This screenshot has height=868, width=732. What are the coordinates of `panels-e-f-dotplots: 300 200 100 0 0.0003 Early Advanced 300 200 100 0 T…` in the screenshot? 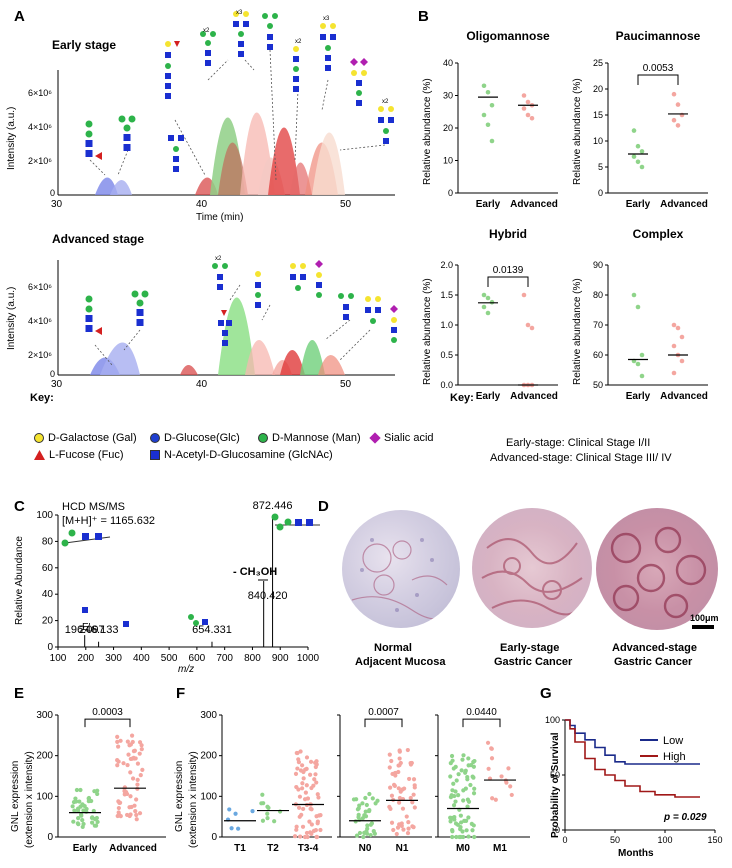 It's located at (283, 780).